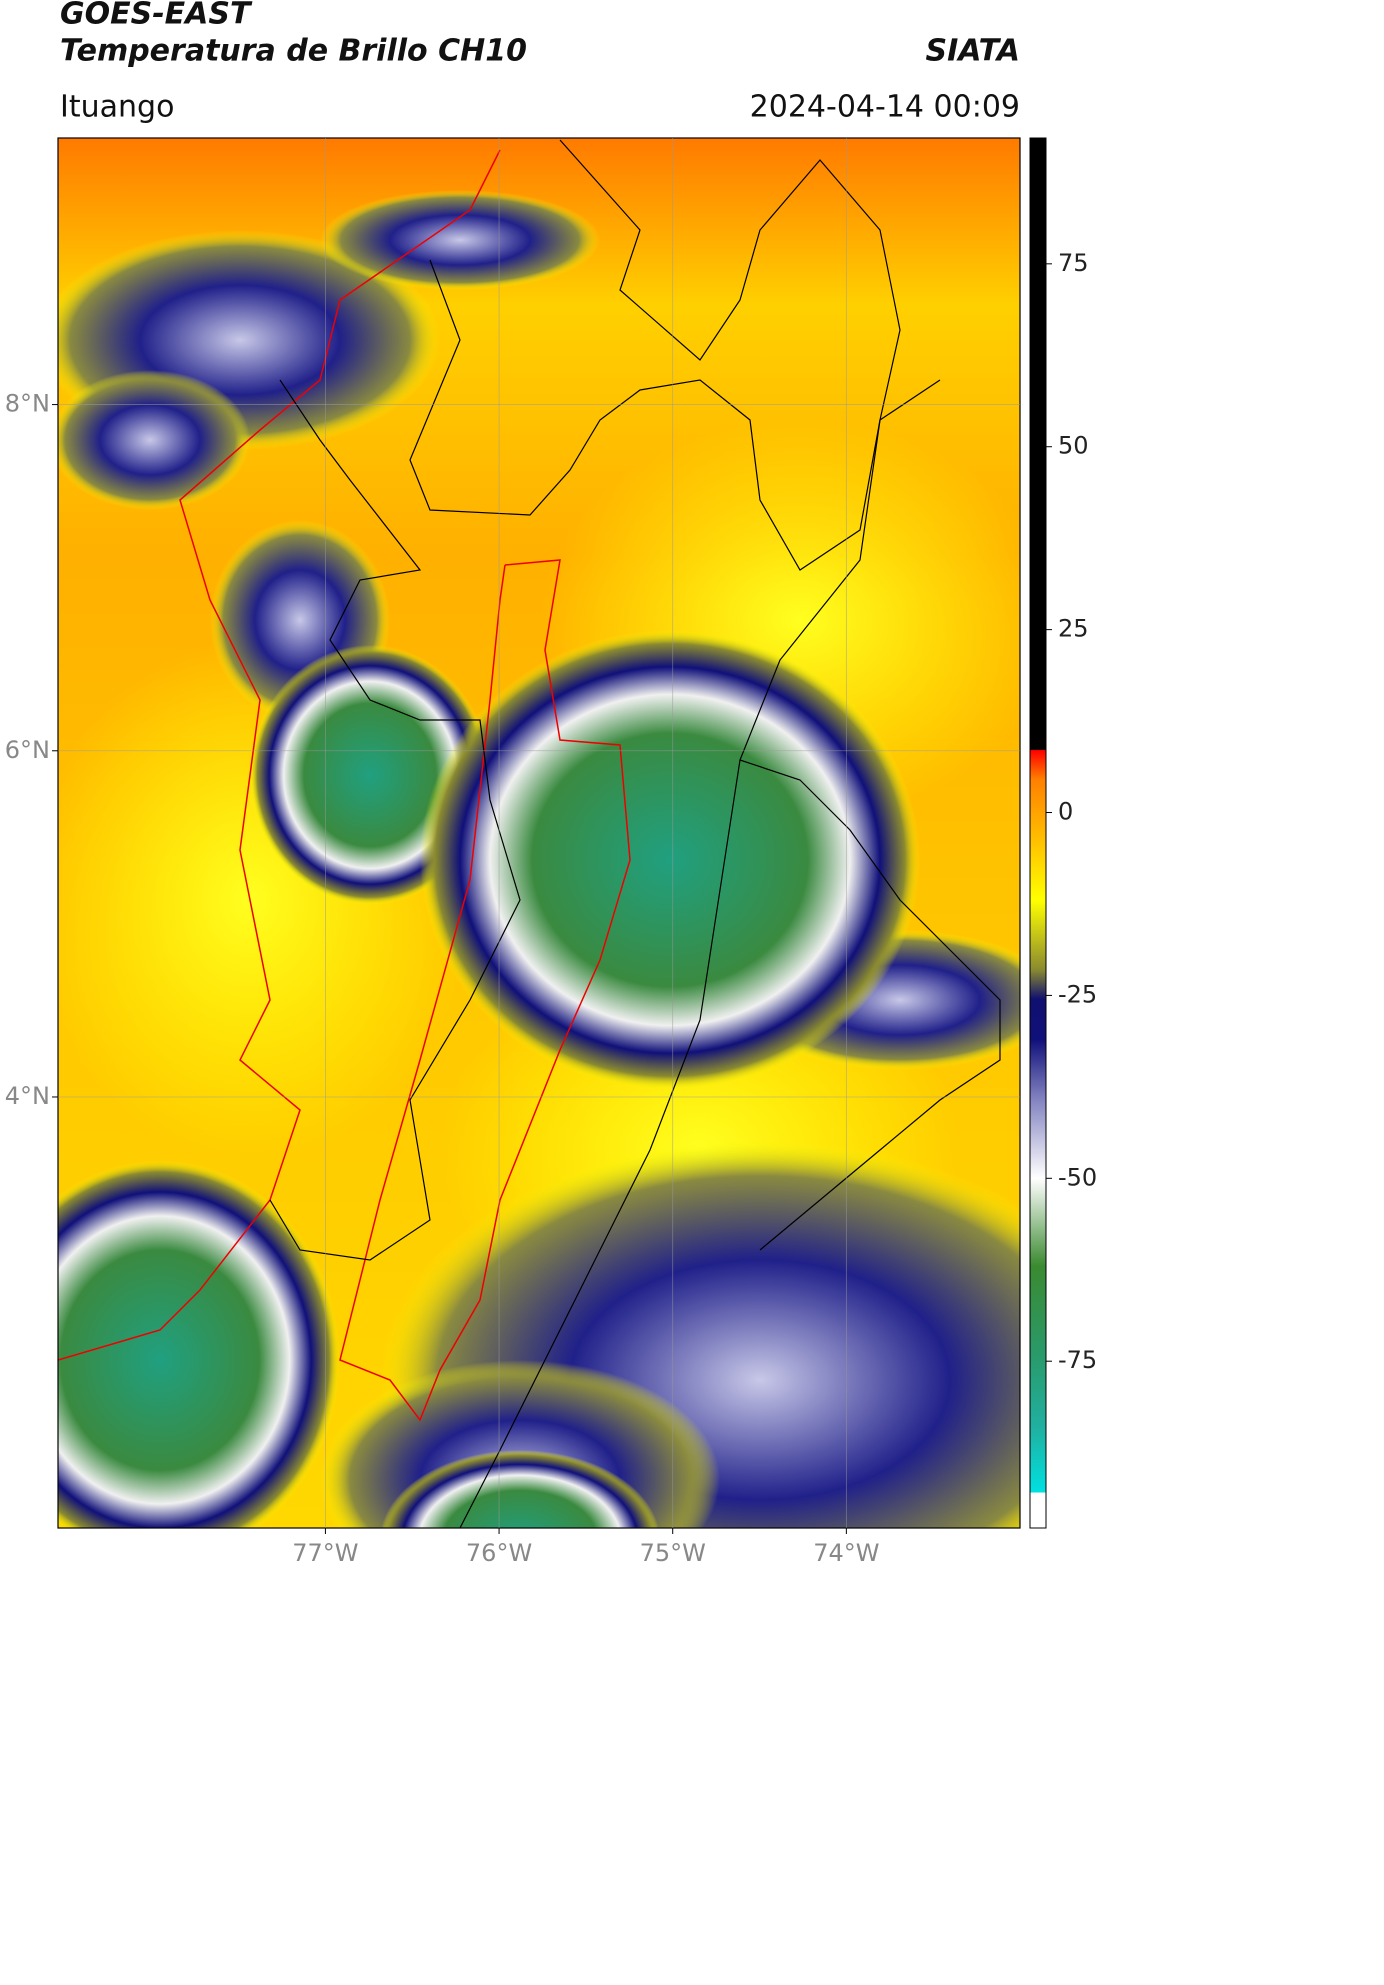 This screenshot has height=1985, width=1384. Describe the element at coordinates (846, 1553) in the screenshot. I see `x-tick-label: 74°W` at that location.